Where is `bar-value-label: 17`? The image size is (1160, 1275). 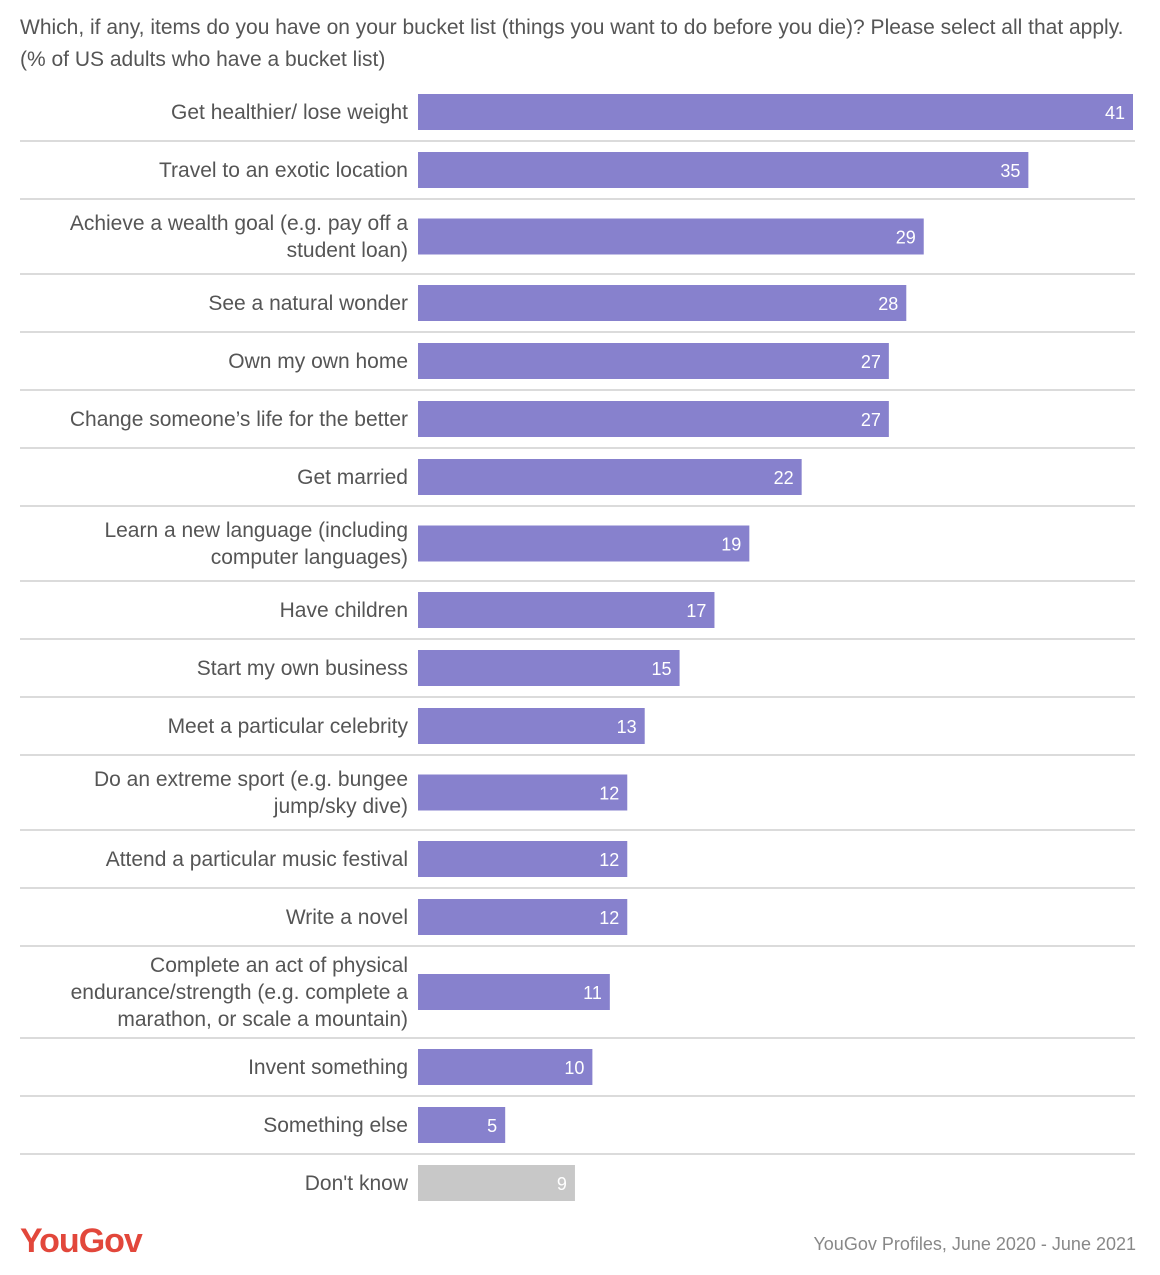 bar-value-label: 17 is located at coordinates (696, 611).